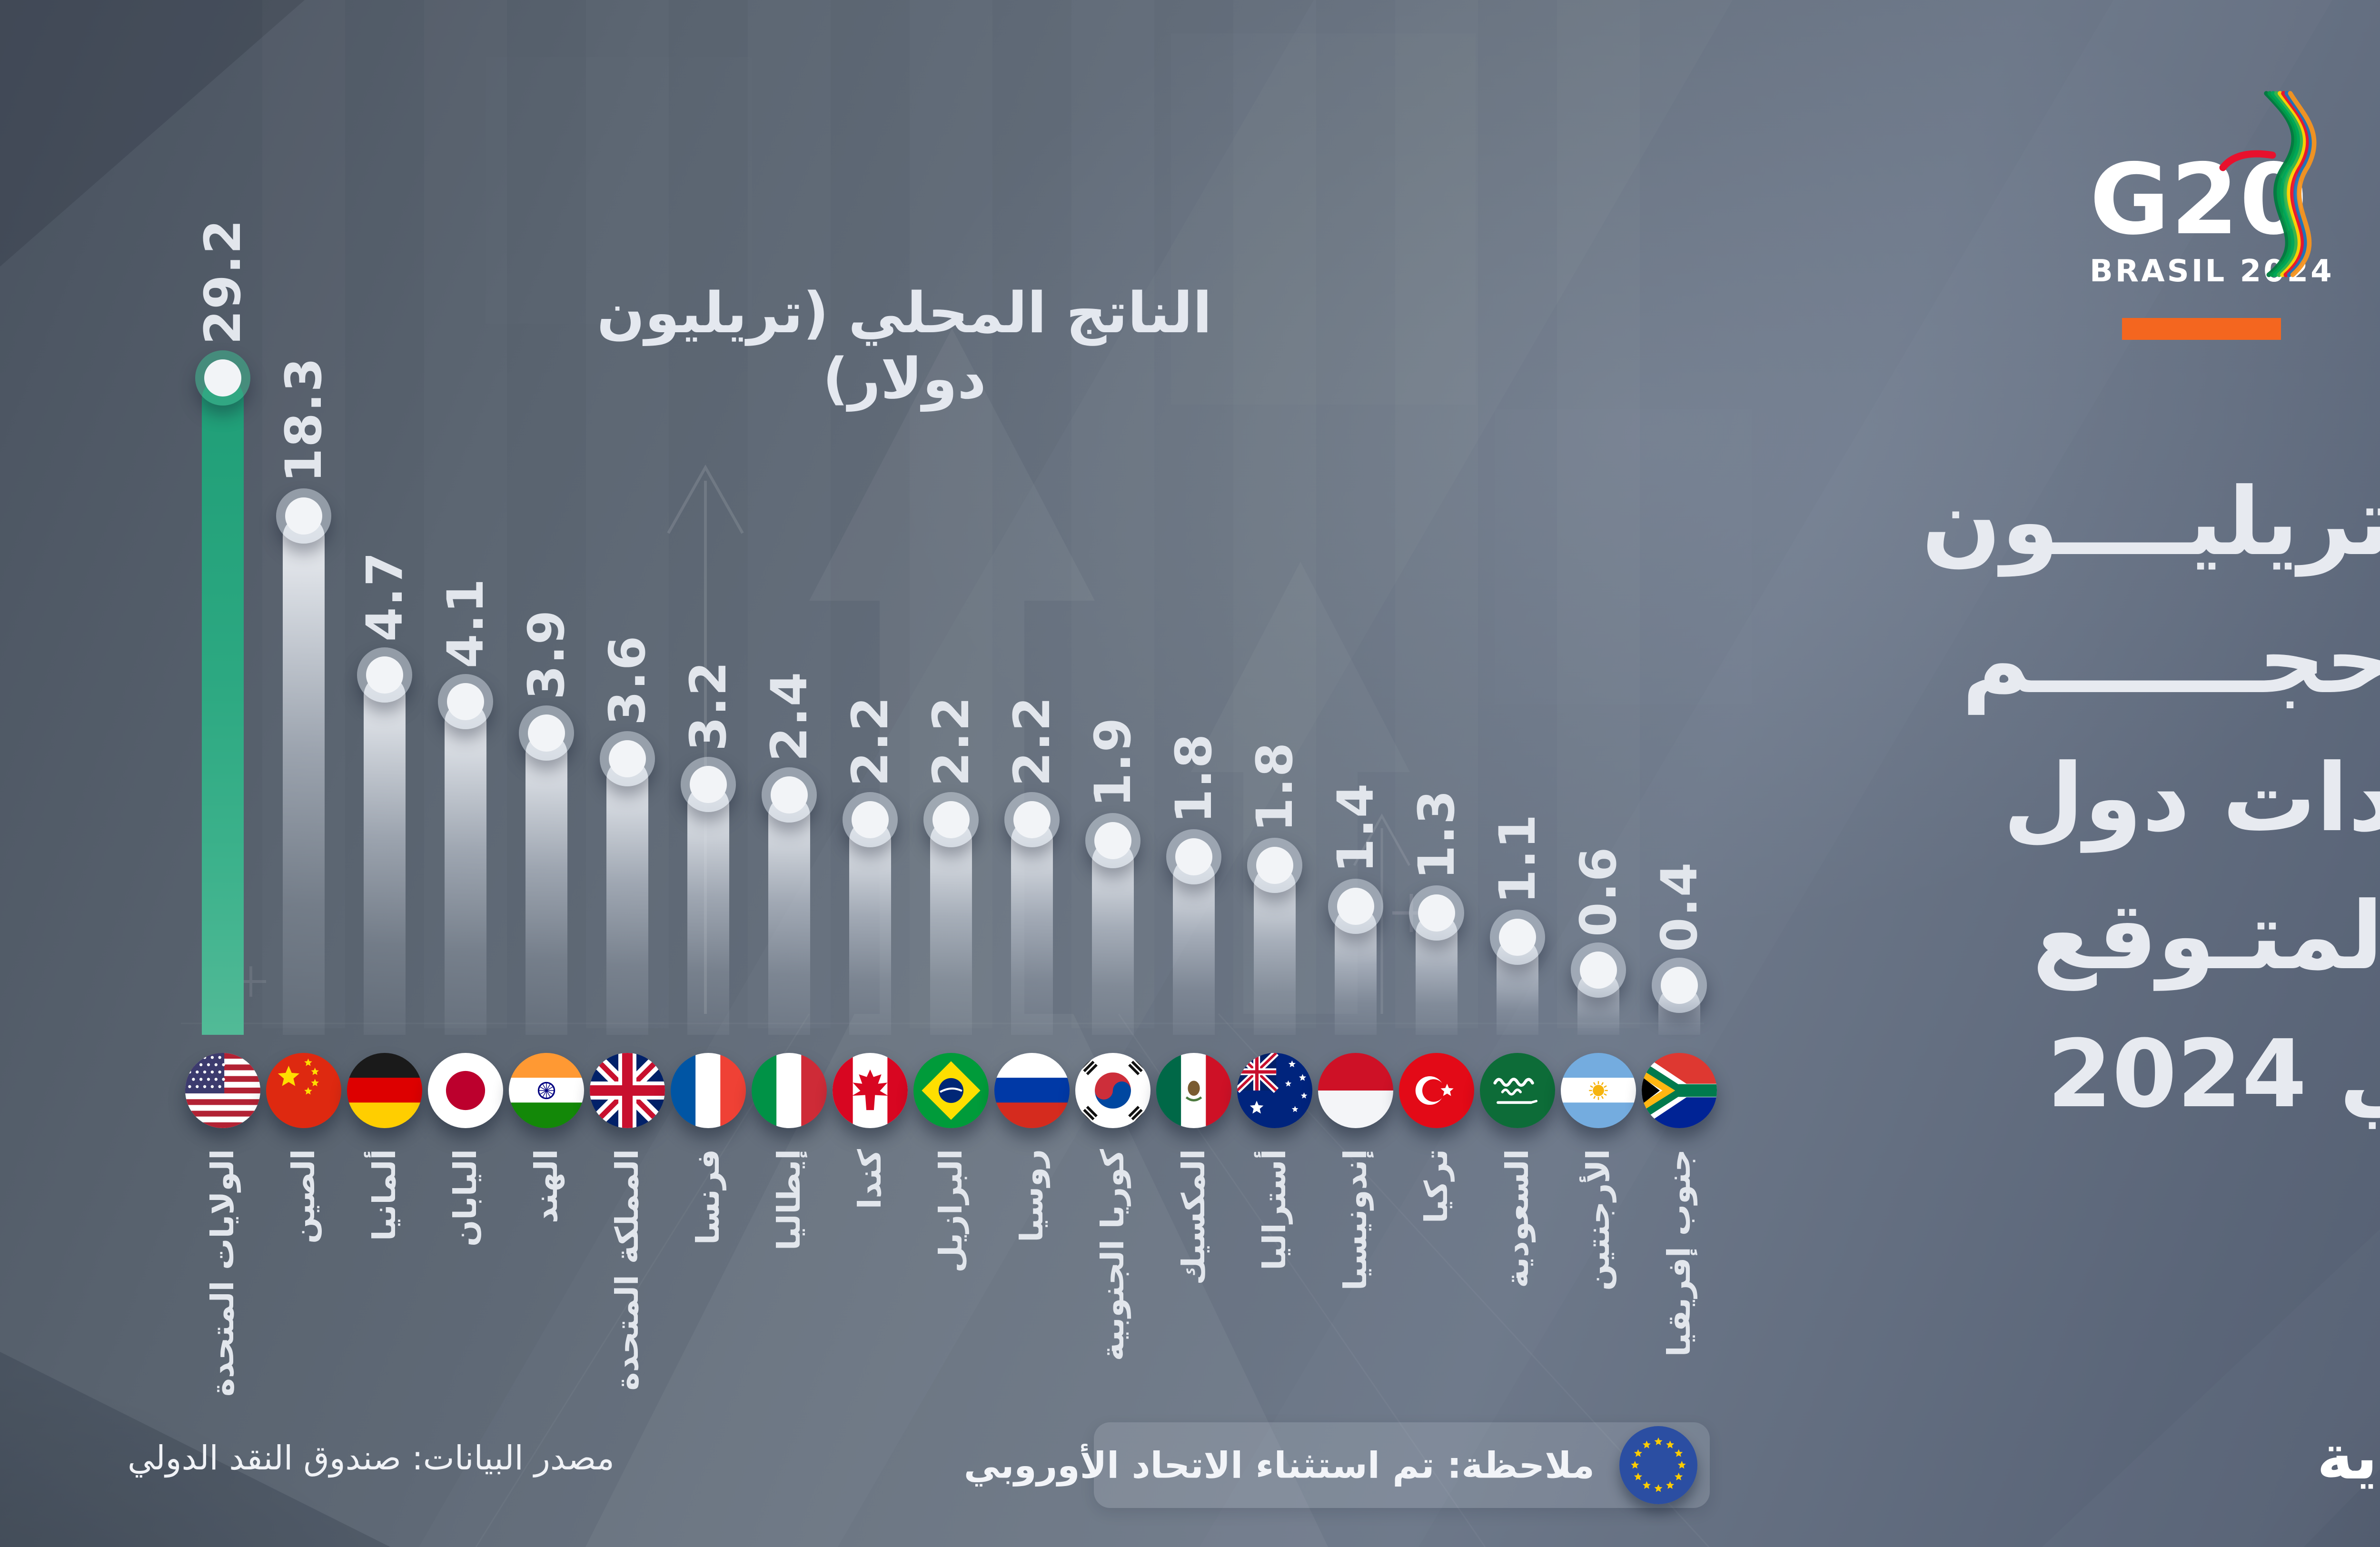 The height and width of the screenshot is (1547, 2380). What do you see at coordinates (2171, 660) in the screenshot?
I see `headline-line: دولار حجـــــــم` at bounding box center [2171, 660].